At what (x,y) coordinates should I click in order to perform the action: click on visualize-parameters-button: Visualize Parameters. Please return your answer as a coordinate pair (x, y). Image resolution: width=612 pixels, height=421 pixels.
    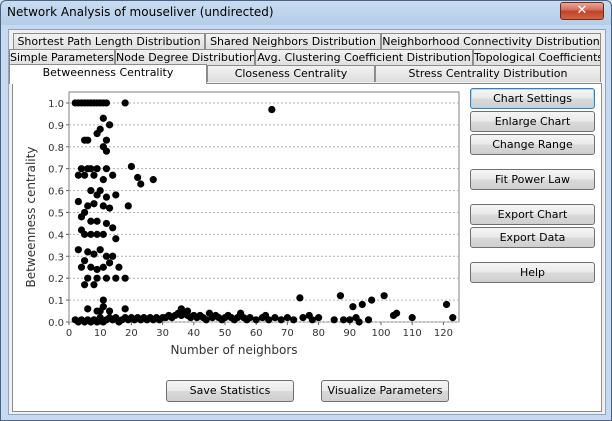
    Looking at the image, I should click on (385, 391).